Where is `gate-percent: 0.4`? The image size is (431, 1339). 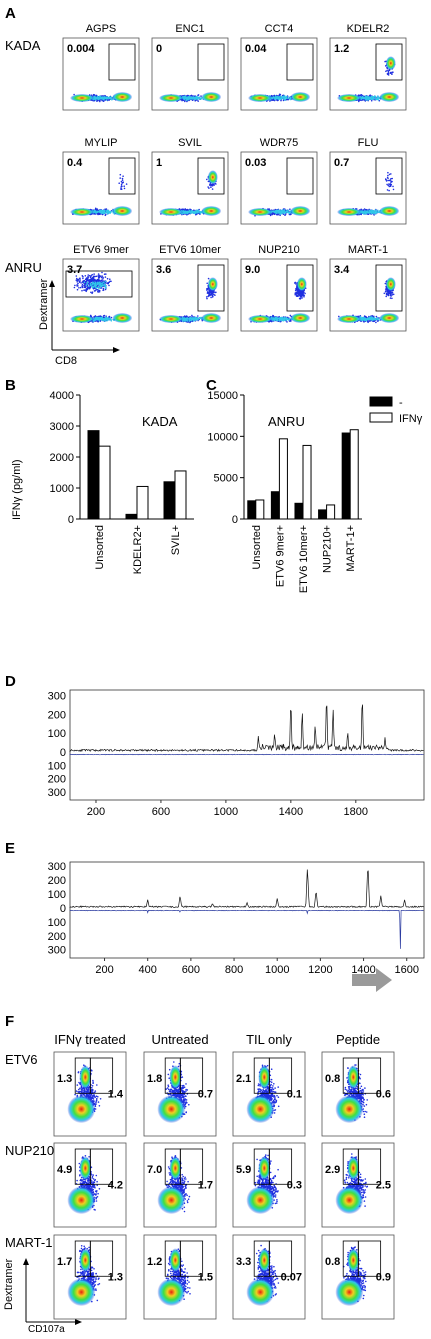 gate-percent: 0.4 is located at coordinates (75, 163).